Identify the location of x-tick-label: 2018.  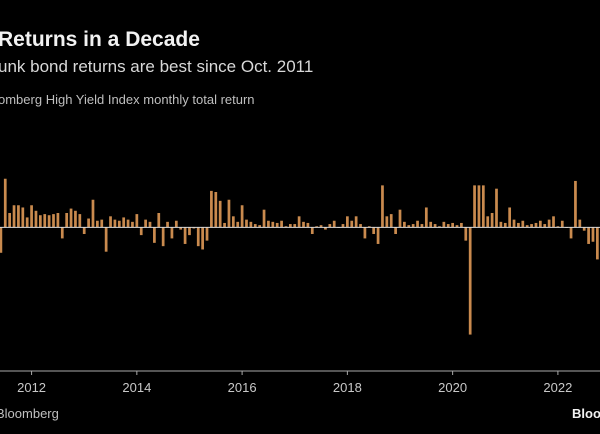
(347, 387).